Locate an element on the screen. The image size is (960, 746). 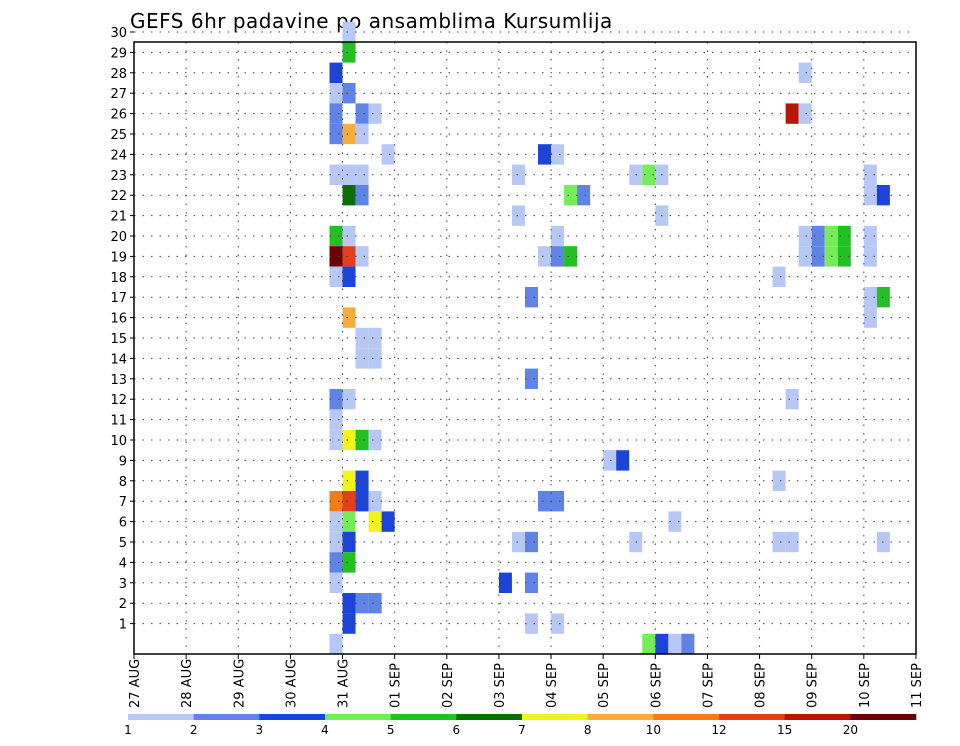
y-tick-label: 29 is located at coordinates (118, 53).